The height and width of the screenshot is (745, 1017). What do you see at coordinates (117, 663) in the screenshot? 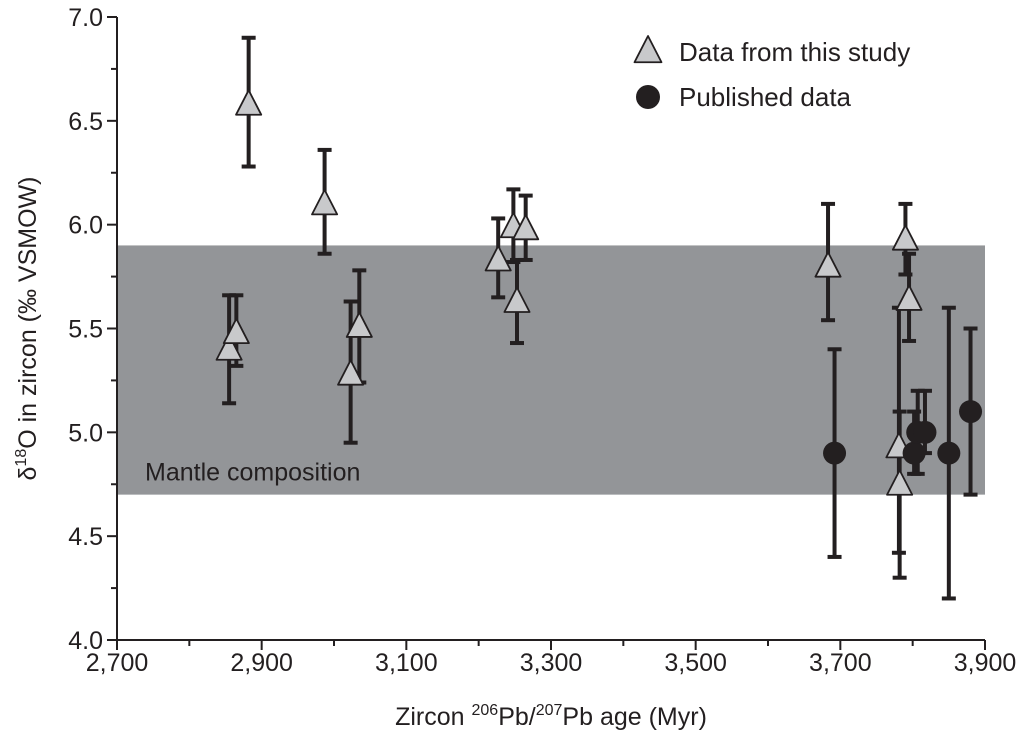
I see `x-tick-label: 2,700` at bounding box center [117, 663].